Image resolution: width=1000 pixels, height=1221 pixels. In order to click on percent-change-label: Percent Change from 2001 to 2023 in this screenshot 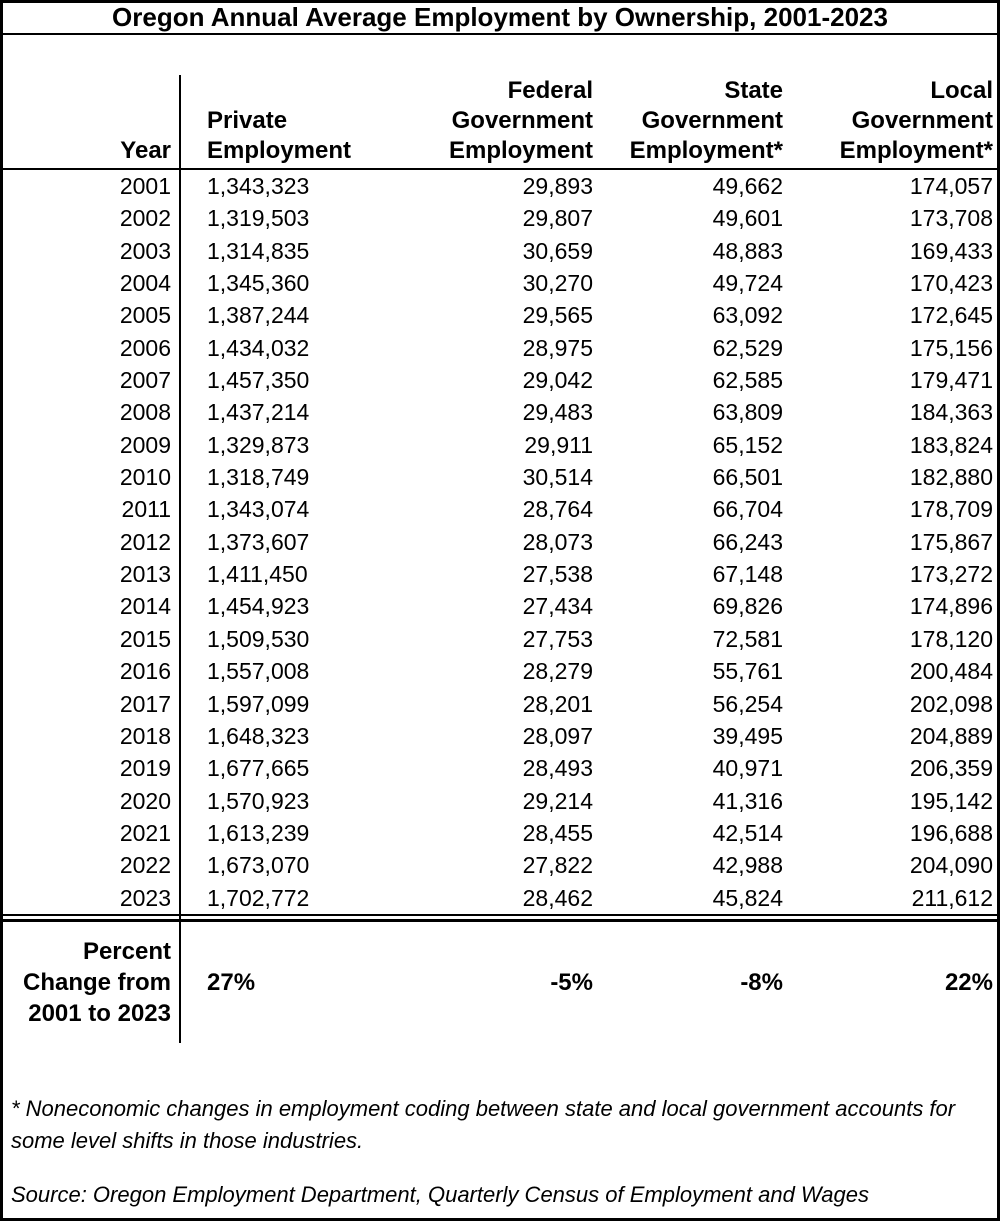, I will do `click(92, 982)`.